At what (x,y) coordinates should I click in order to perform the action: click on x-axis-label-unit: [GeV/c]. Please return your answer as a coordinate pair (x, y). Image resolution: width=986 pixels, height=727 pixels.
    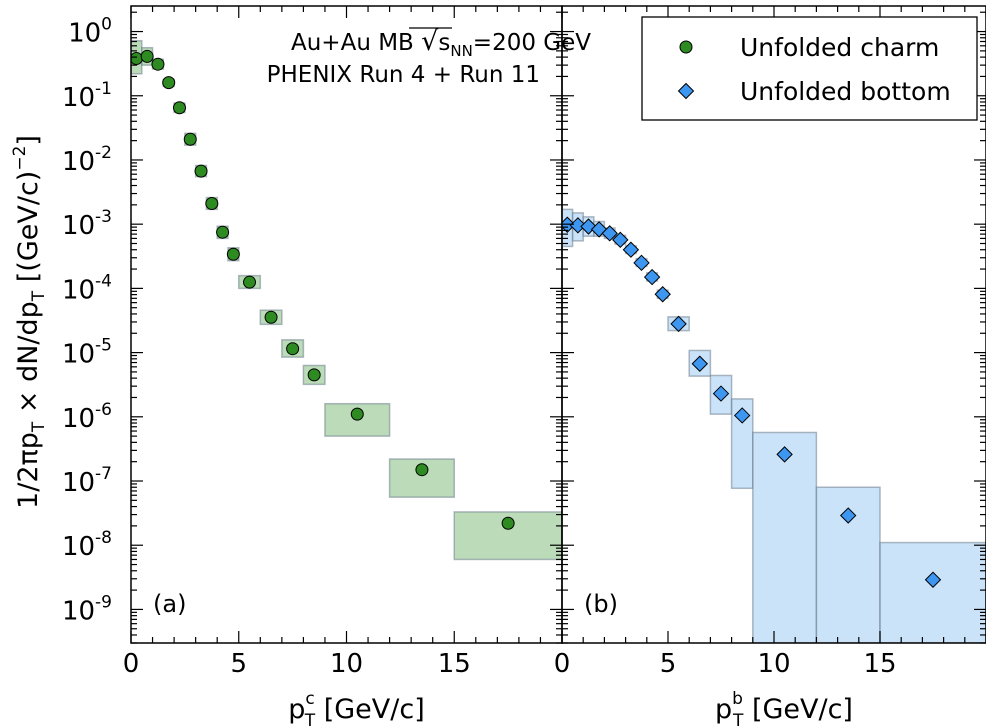
    Looking at the image, I should click on (798, 709).